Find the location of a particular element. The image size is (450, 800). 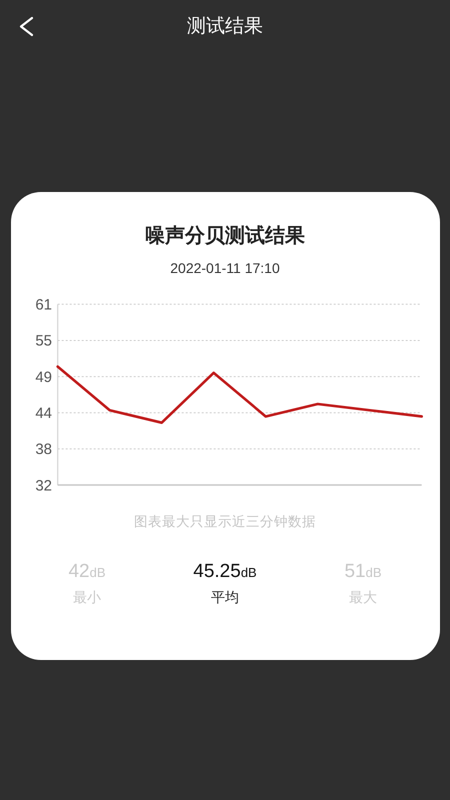

y-tick-label: 38 is located at coordinates (43, 449).